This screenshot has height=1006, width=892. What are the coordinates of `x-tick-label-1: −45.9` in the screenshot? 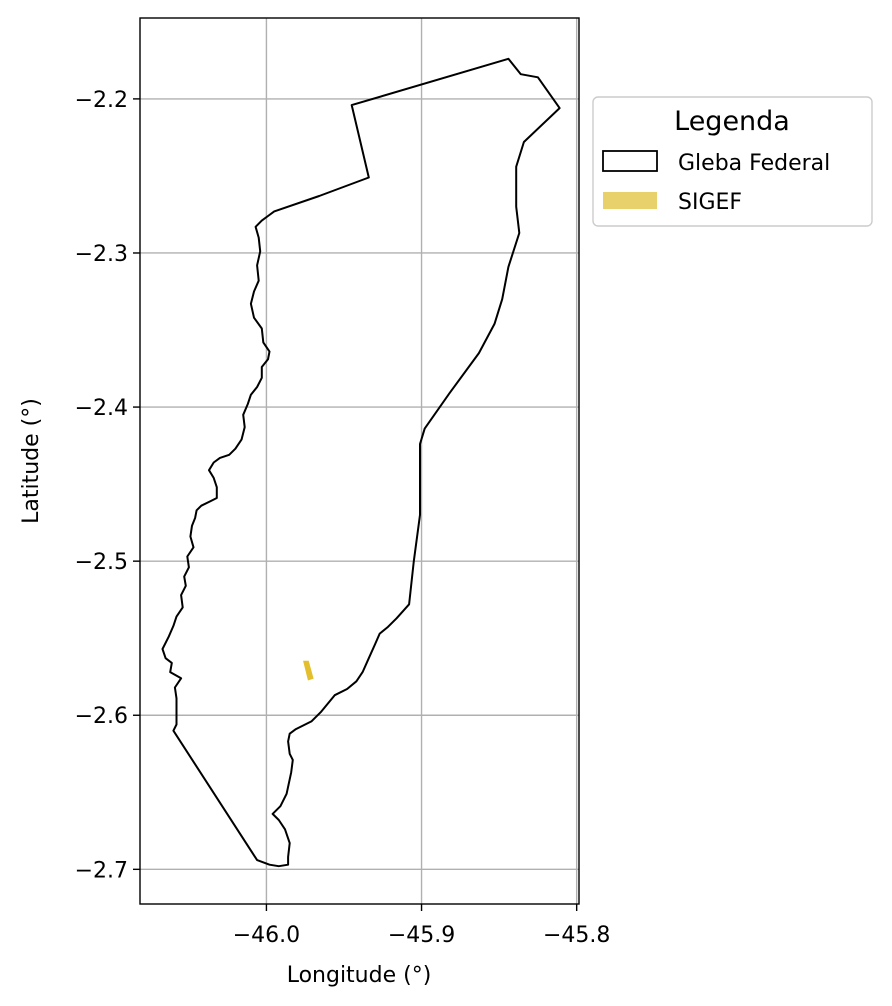 It's located at (421, 935).